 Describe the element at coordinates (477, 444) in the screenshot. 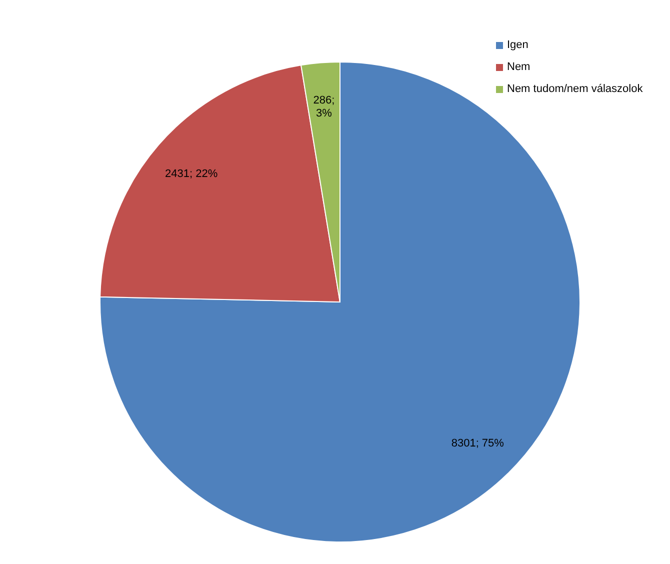

I see `data-label: 8301; 75%` at that location.